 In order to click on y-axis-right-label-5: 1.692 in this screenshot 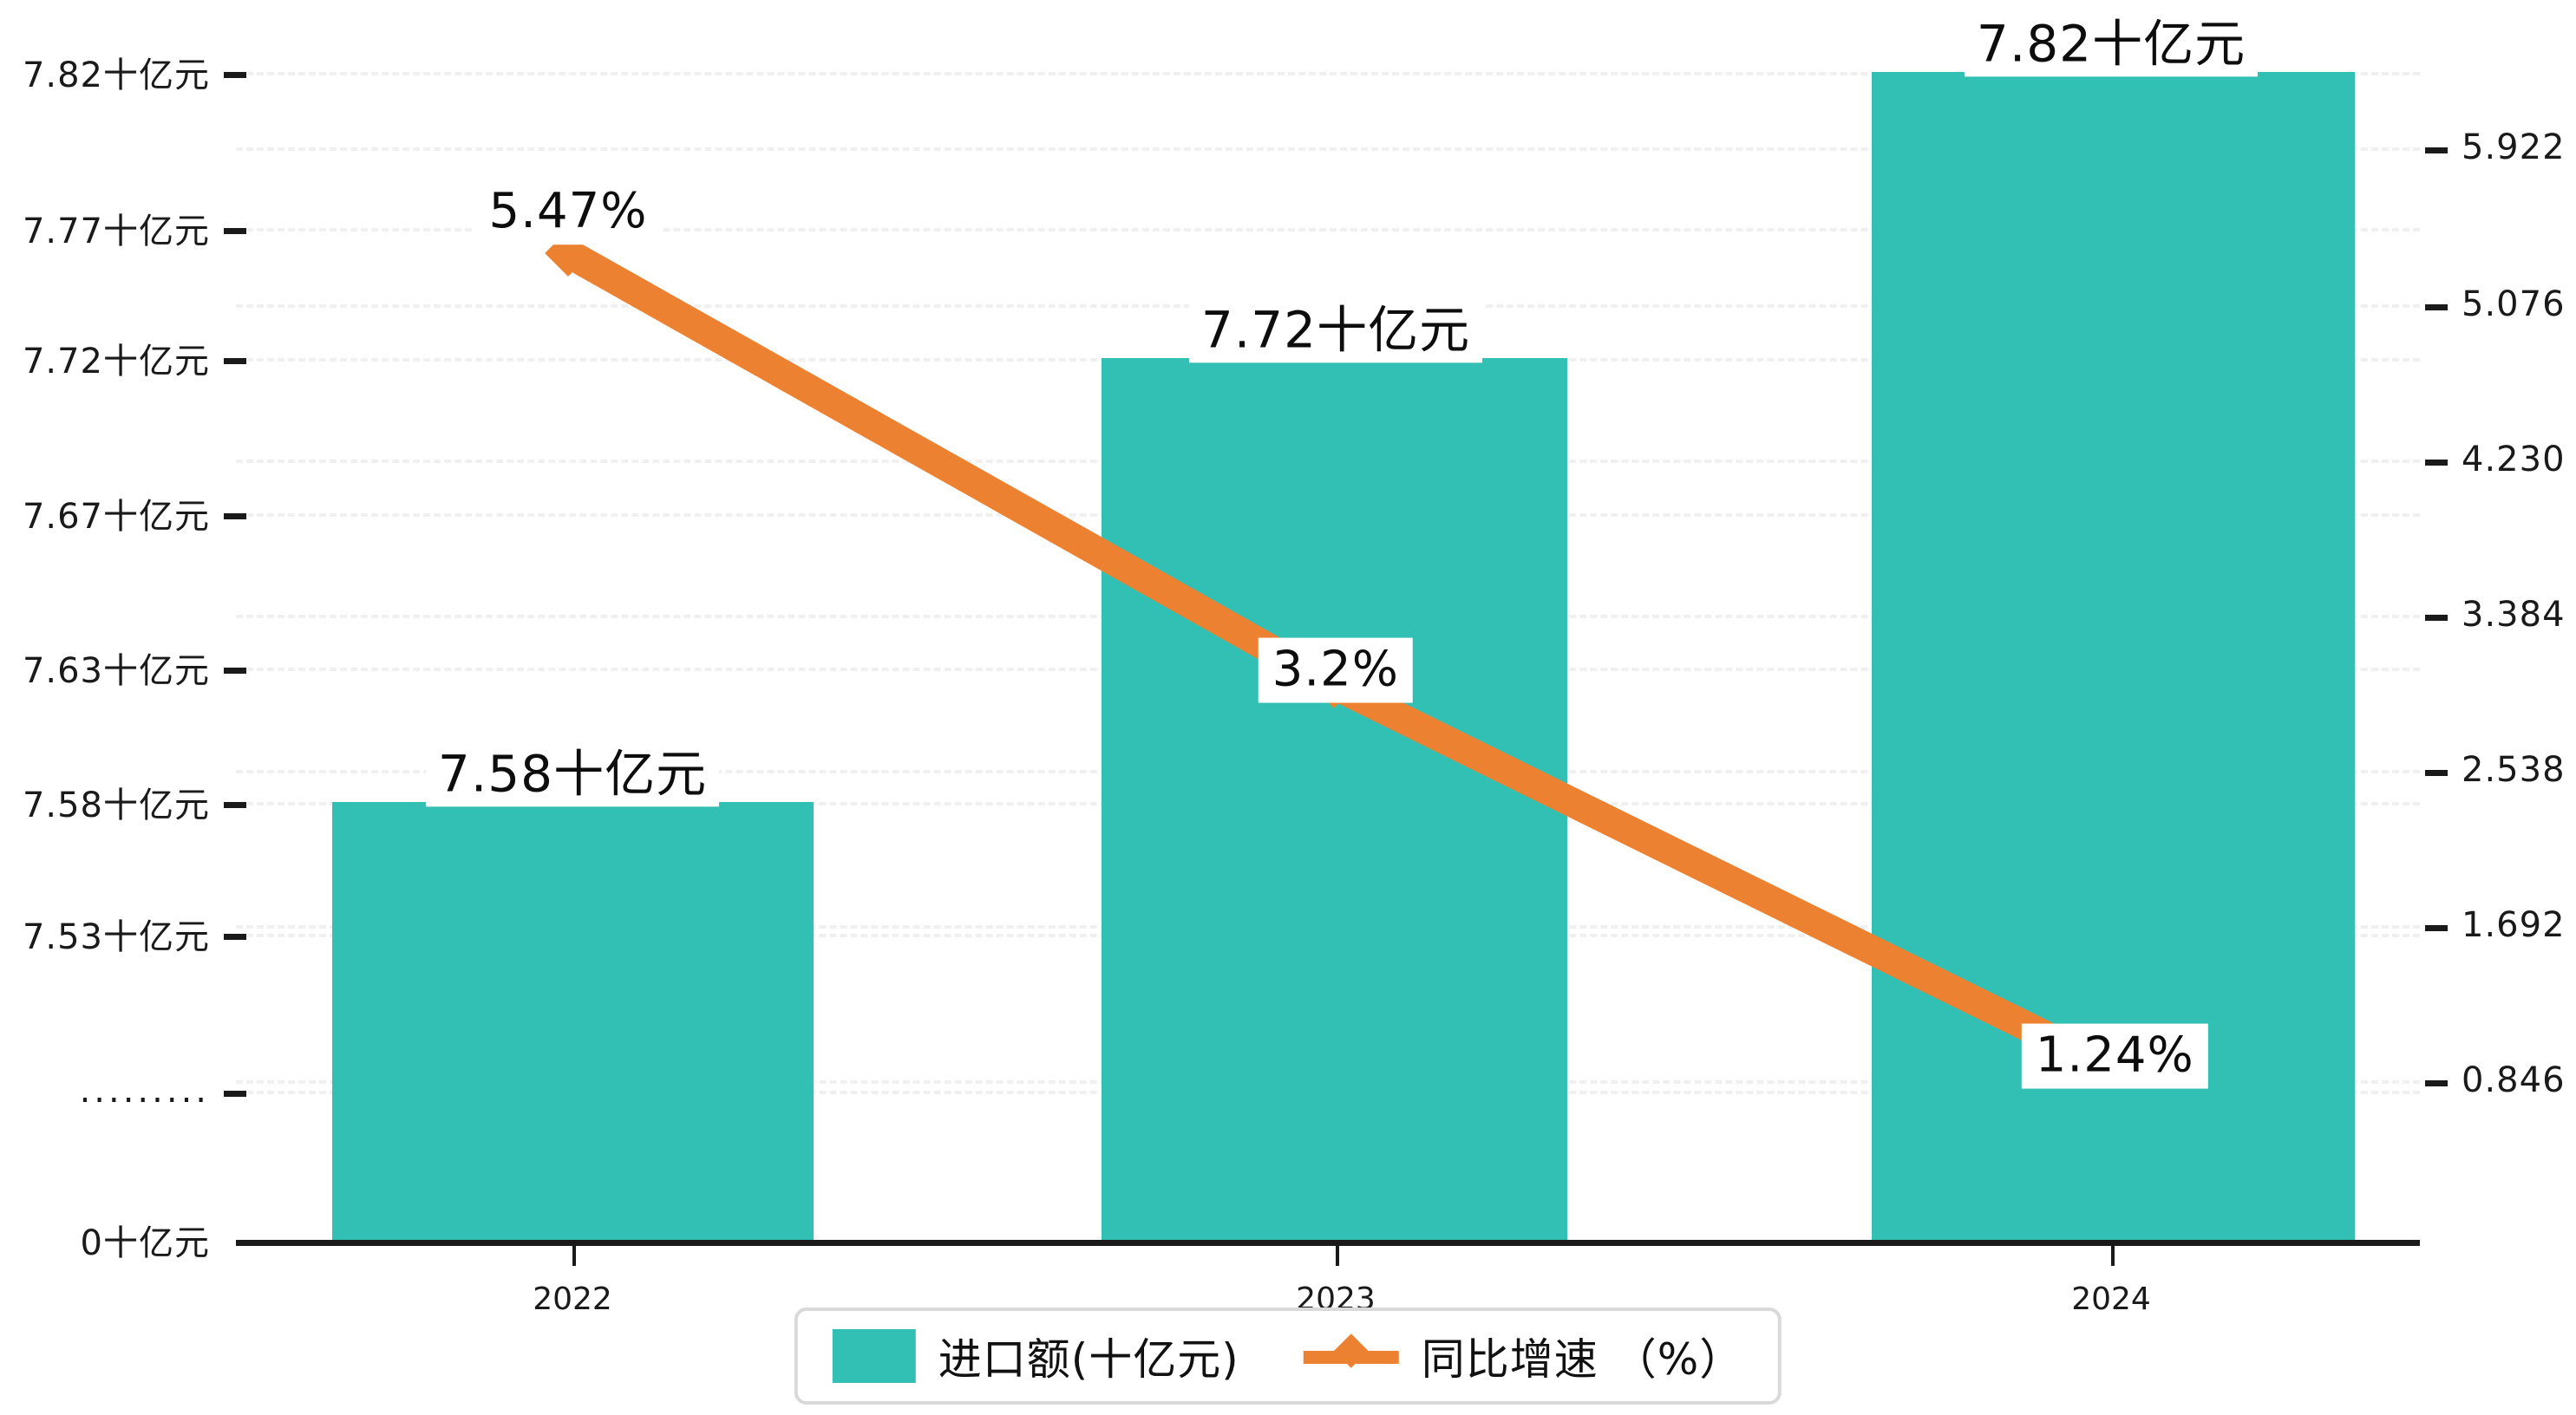, I will do `click(2514, 925)`.